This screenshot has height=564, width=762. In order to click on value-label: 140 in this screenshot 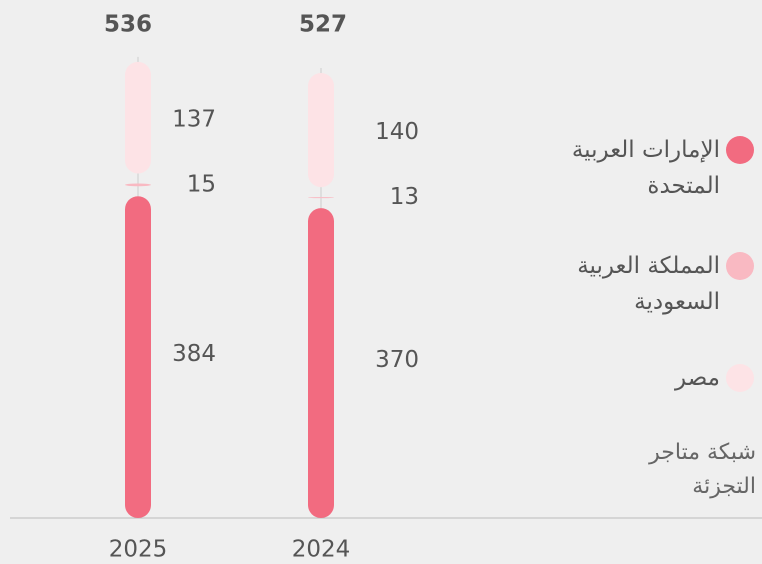, I will do `click(397, 132)`.